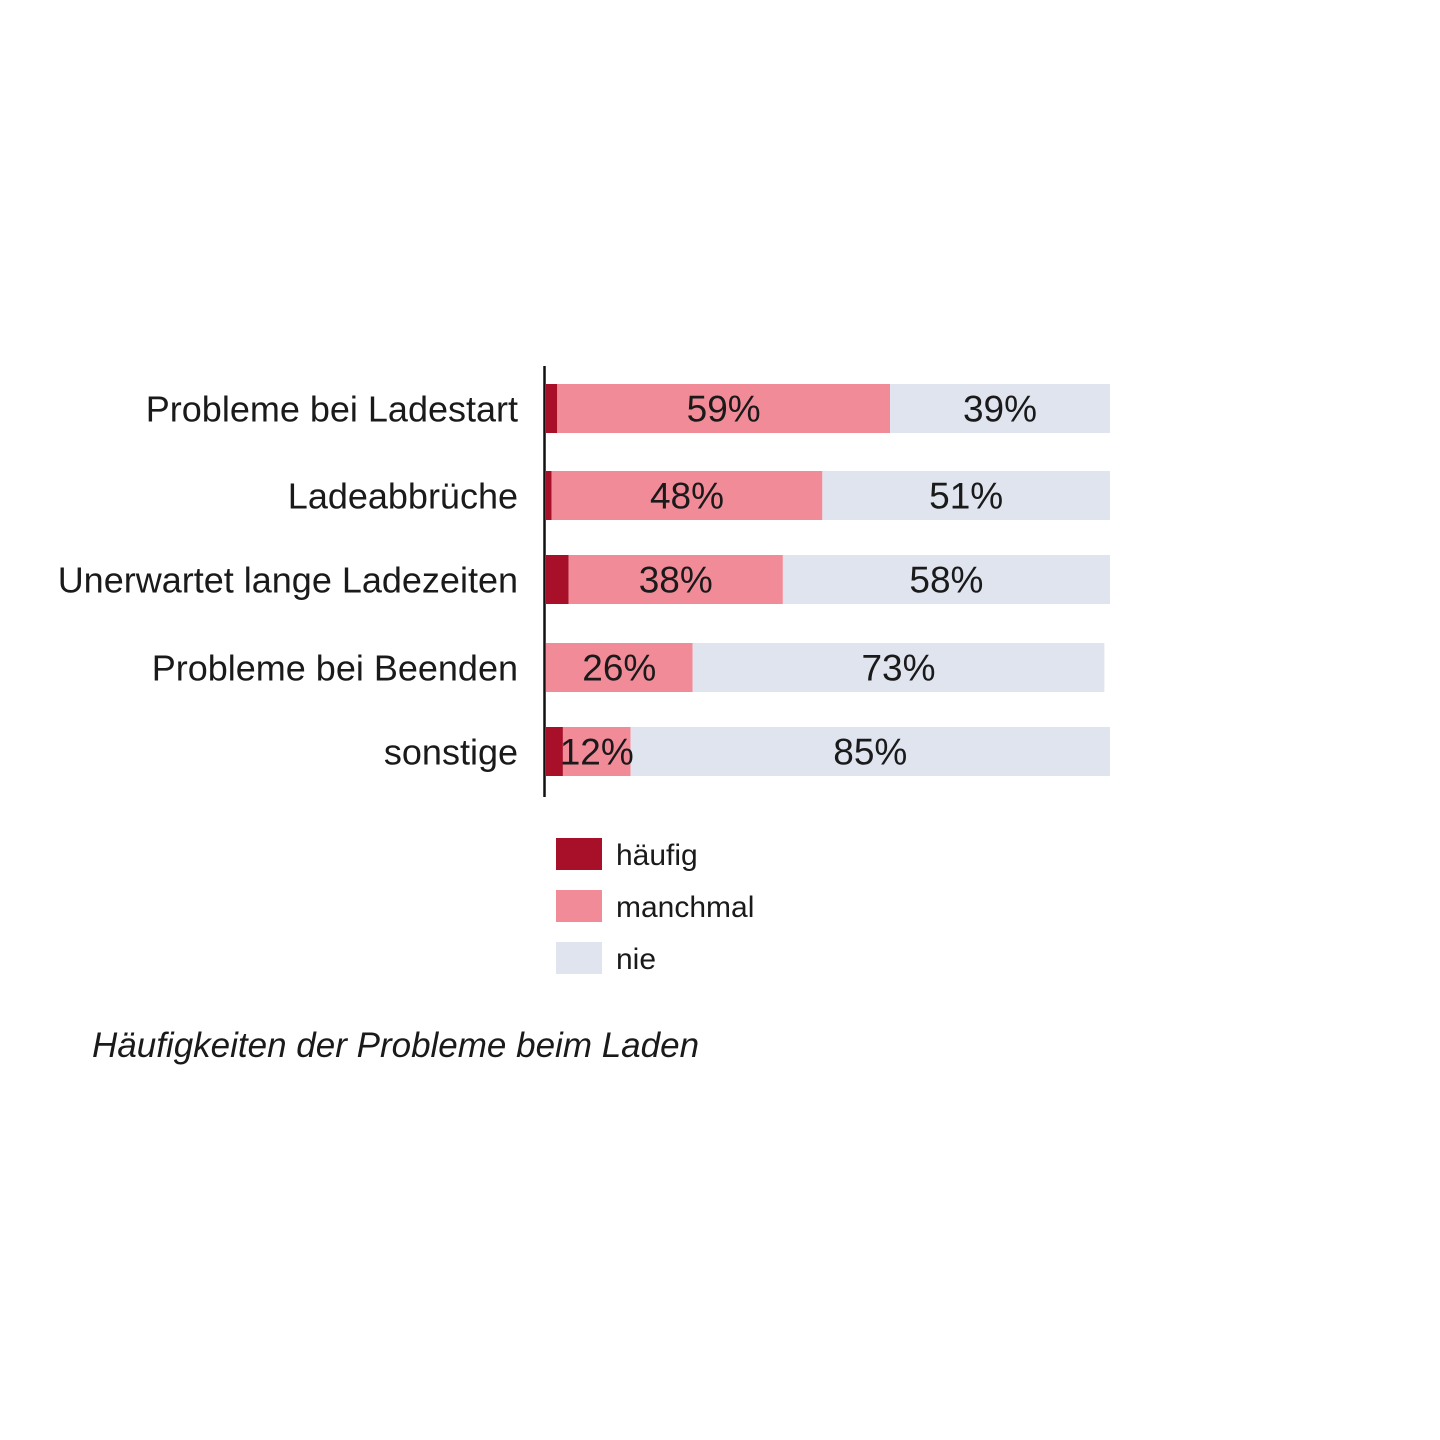 The width and height of the screenshot is (1440, 1440). I want to click on category-label-sonstige: sonstige, so click(451, 752).